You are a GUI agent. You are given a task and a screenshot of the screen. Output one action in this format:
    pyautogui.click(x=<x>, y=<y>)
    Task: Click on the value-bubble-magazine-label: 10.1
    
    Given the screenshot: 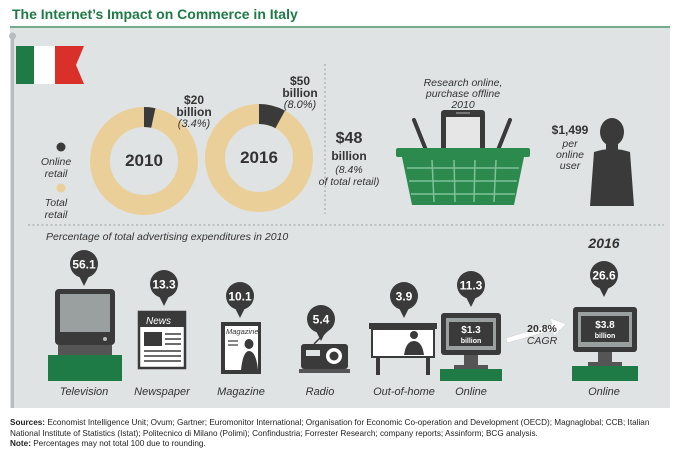 What is the action you would take?
    pyautogui.click(x=240, y=297)
    